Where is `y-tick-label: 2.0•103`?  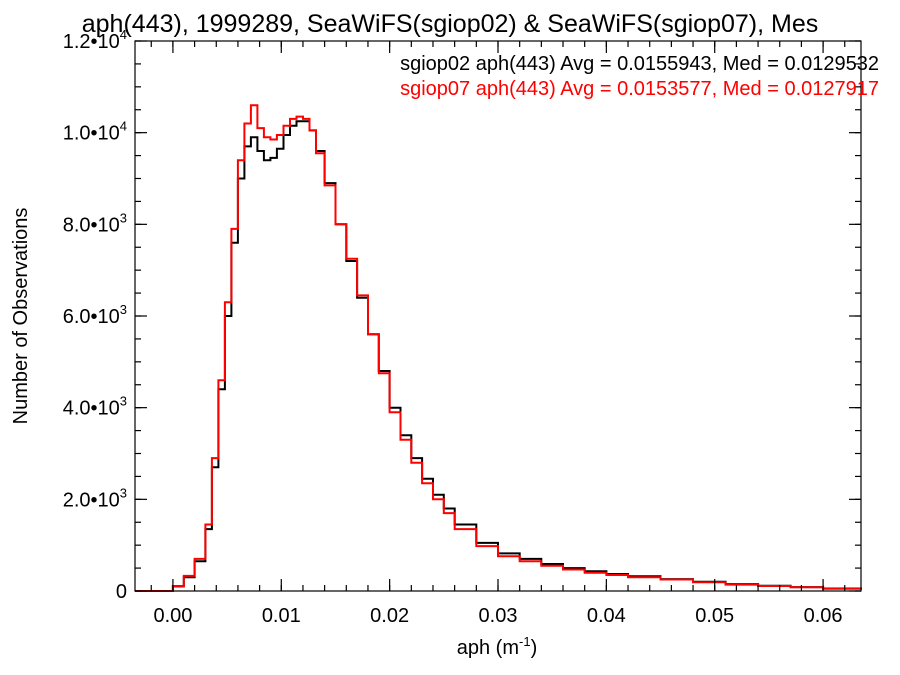
y-tick-label: 2.0•103 is located at coordinates (95, 498).